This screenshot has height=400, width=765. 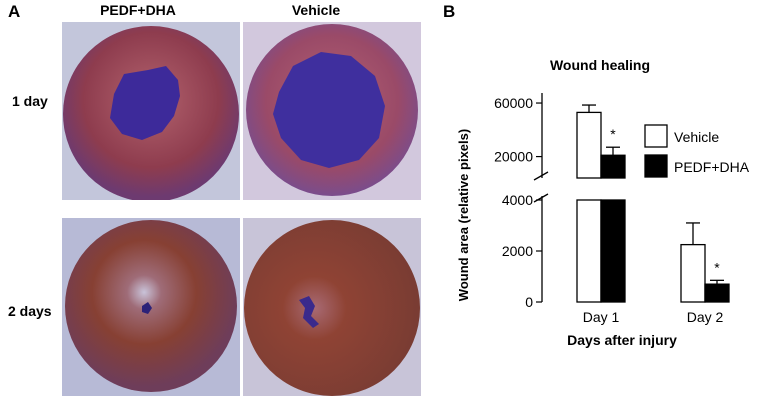 I want to click on eye-photo-pedf-dha-day1, so click(x=151, y=111).